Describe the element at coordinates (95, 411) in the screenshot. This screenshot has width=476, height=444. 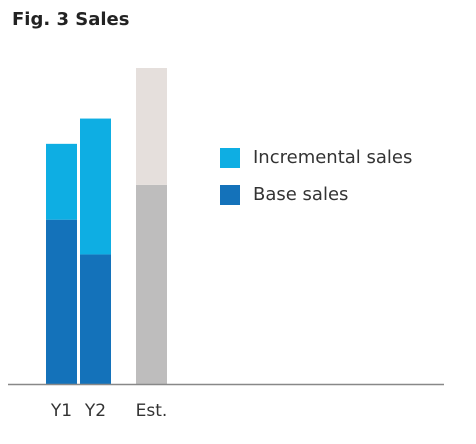
I see `x-tick-label: Y2` at that location.